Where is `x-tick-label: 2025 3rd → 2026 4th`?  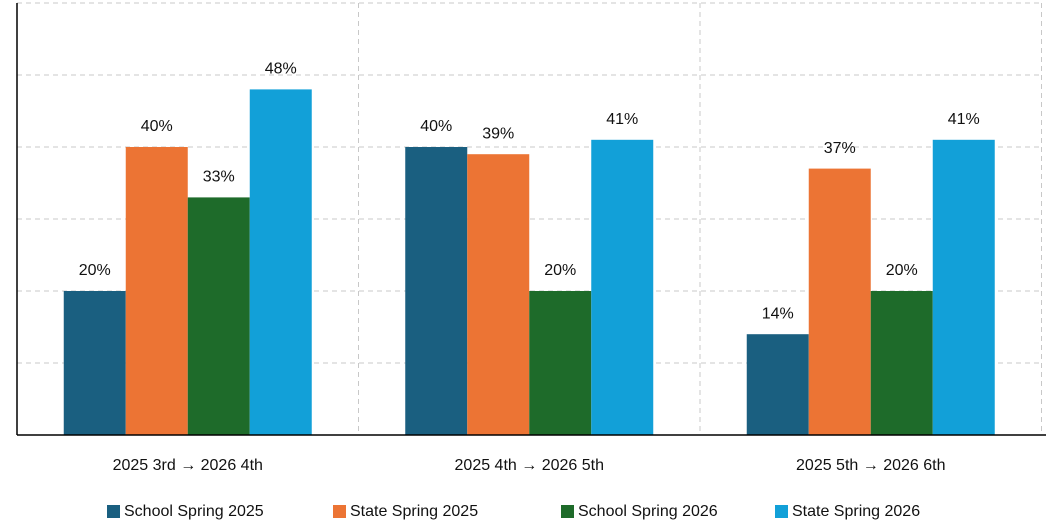
x-tick-label: 2025 3rd → 2026 4th is located at coordinates (188, 465).